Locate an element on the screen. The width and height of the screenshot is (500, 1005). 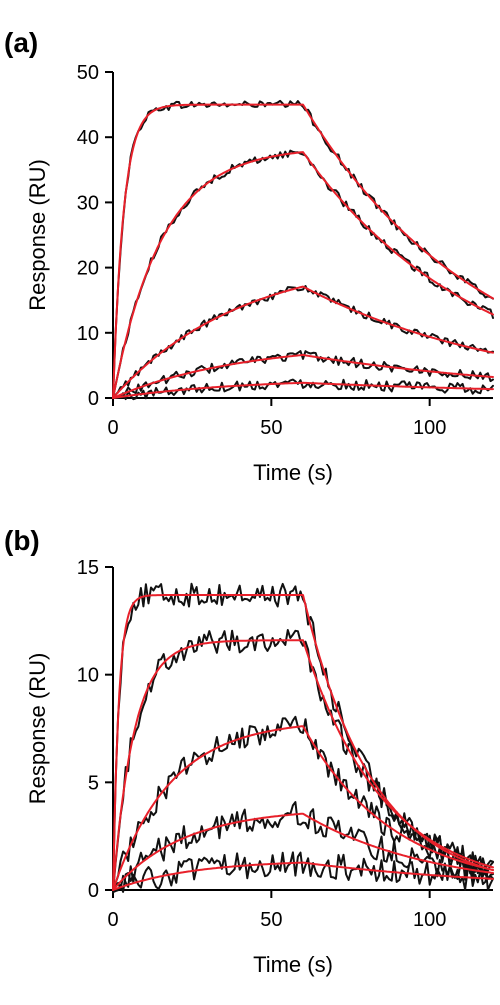
panel-label: (b) is located at coordinates (22, 540).